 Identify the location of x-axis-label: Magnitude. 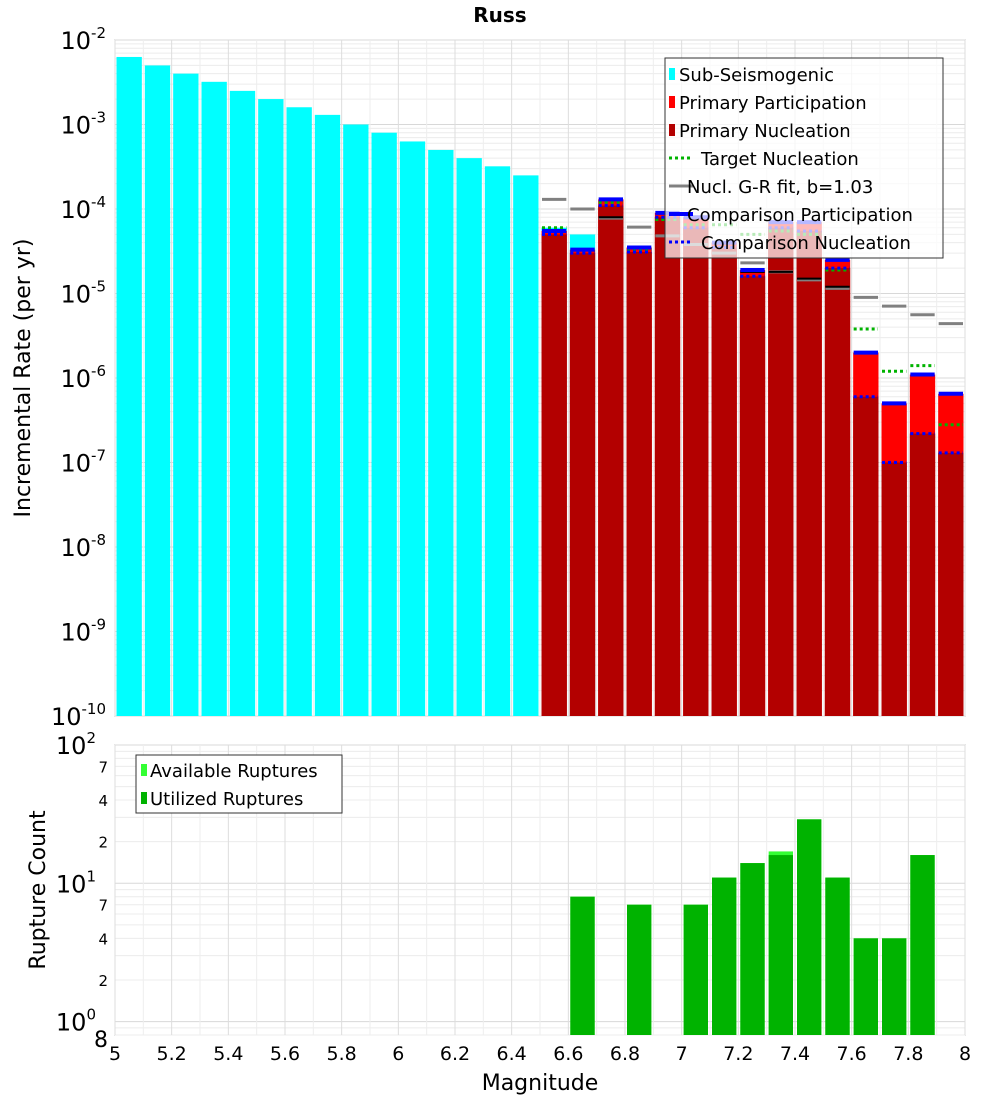
(540, 1083).